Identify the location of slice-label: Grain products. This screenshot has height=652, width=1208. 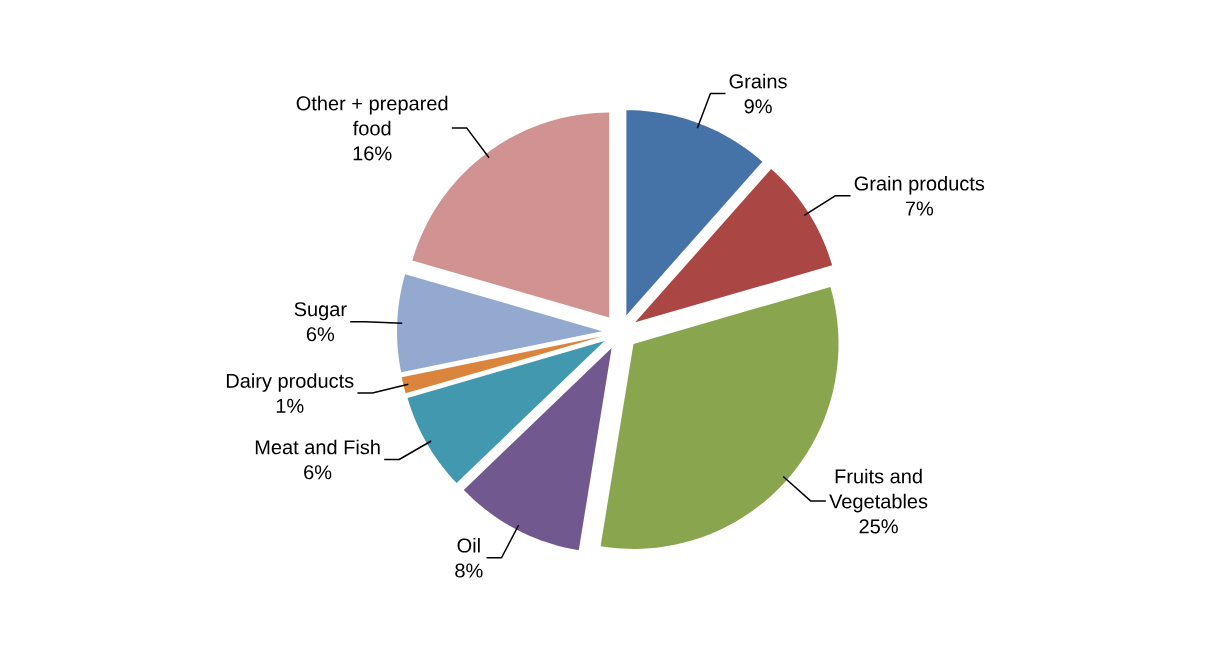
(919, 185).